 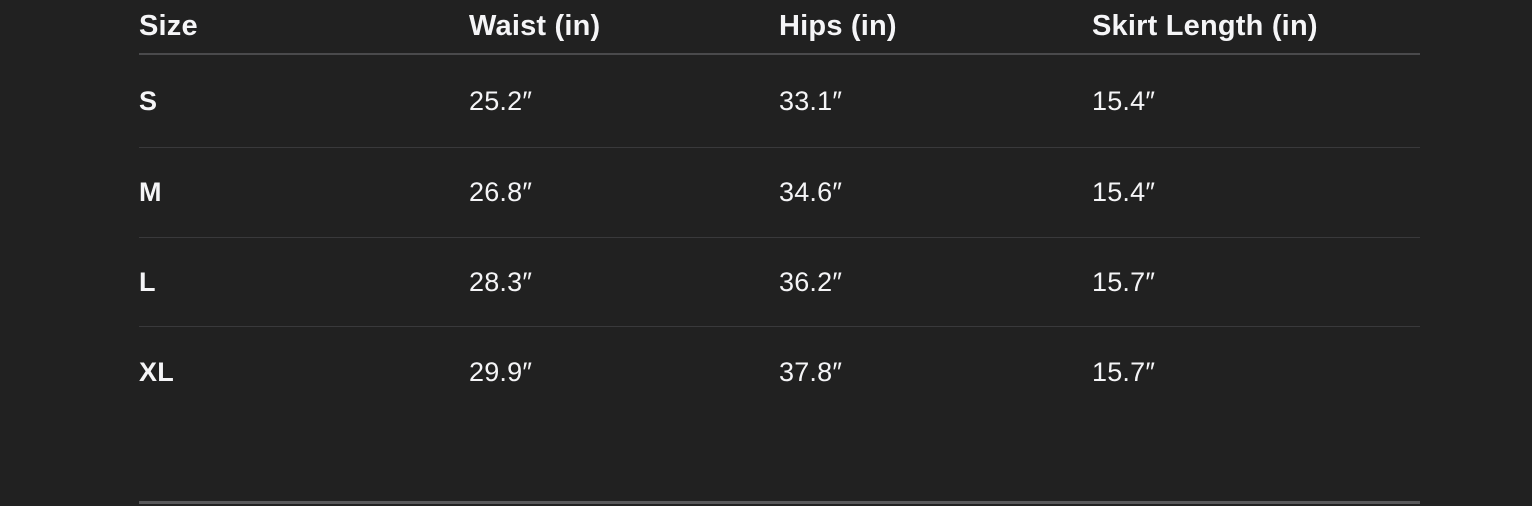 What do you see at coordinates (811, 371) in the screenshot?
I see `hips-cell: 37.8″` at bounding box center [811, 371].